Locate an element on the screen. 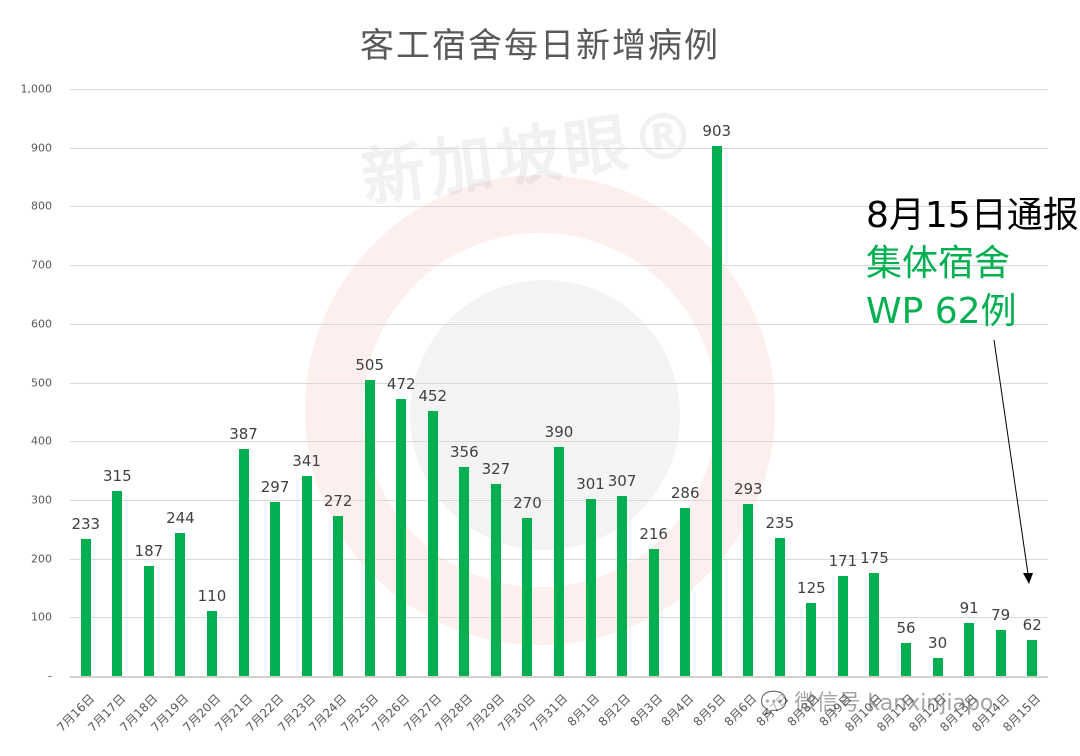 Image resolution: width=1080 pixels, height=756 pixels. annotation-date: 8月15日通报 is located at coordinates (972, 215).